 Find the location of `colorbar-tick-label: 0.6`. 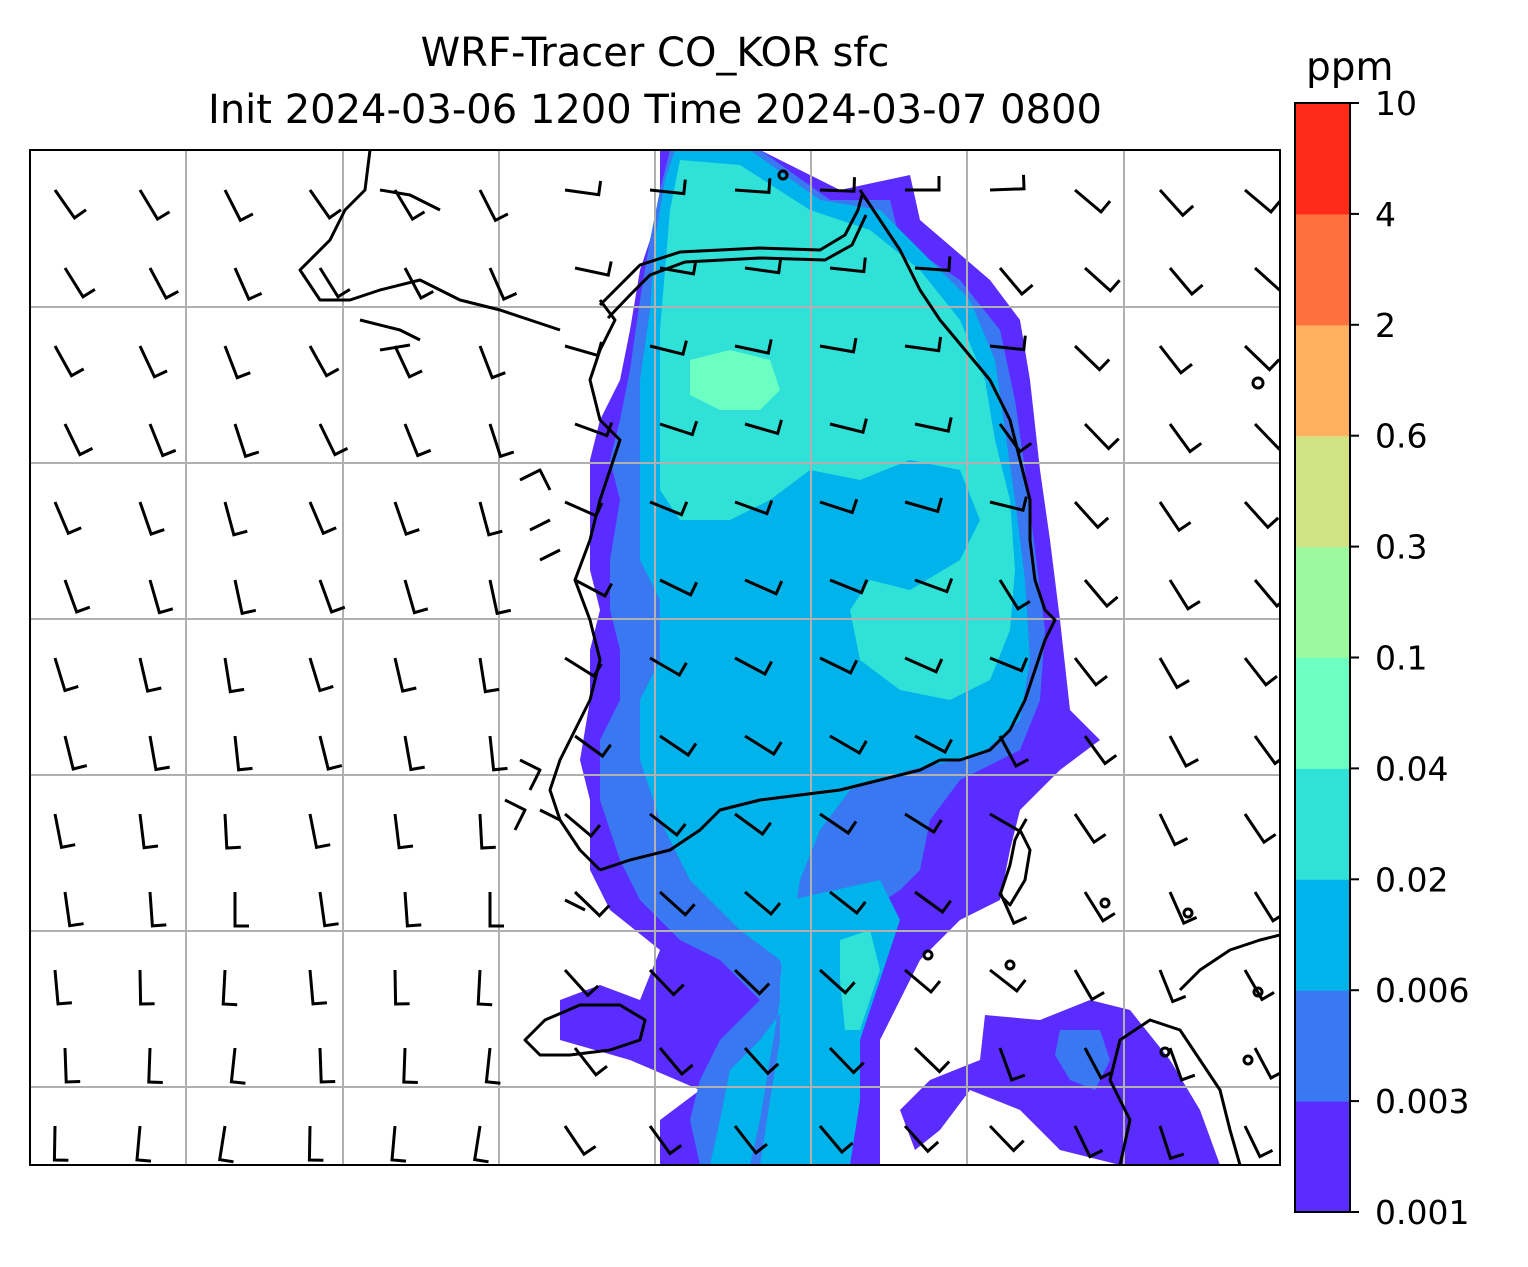

colorbar-tick-label: 0.6 is located at coordinates (1401, 436).